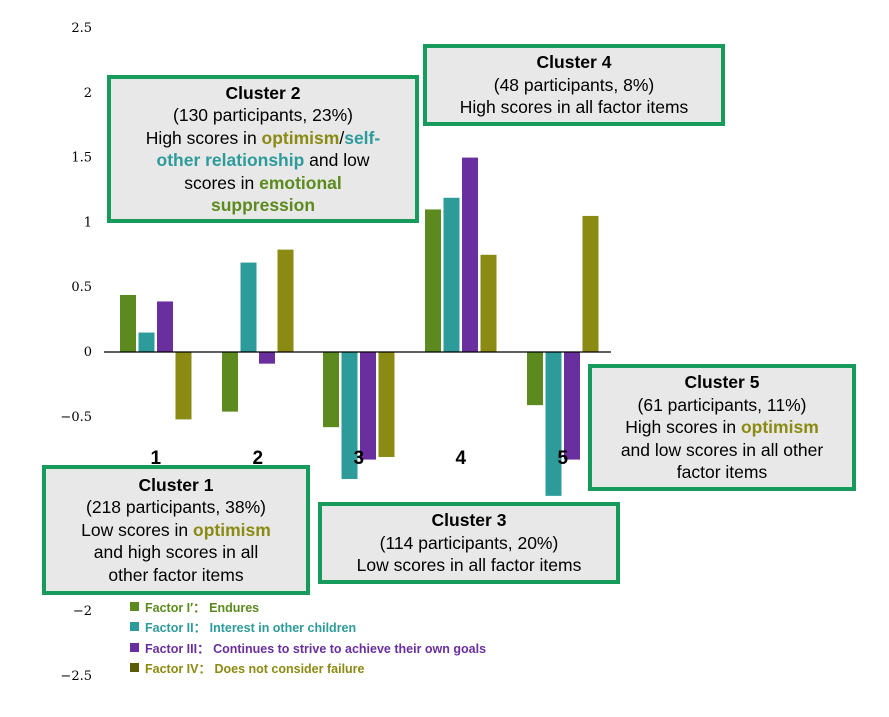 The height and width of the screenshot is (717, 889). I want to click on cluster-2-title: Cluster 2, so click(263, 92).